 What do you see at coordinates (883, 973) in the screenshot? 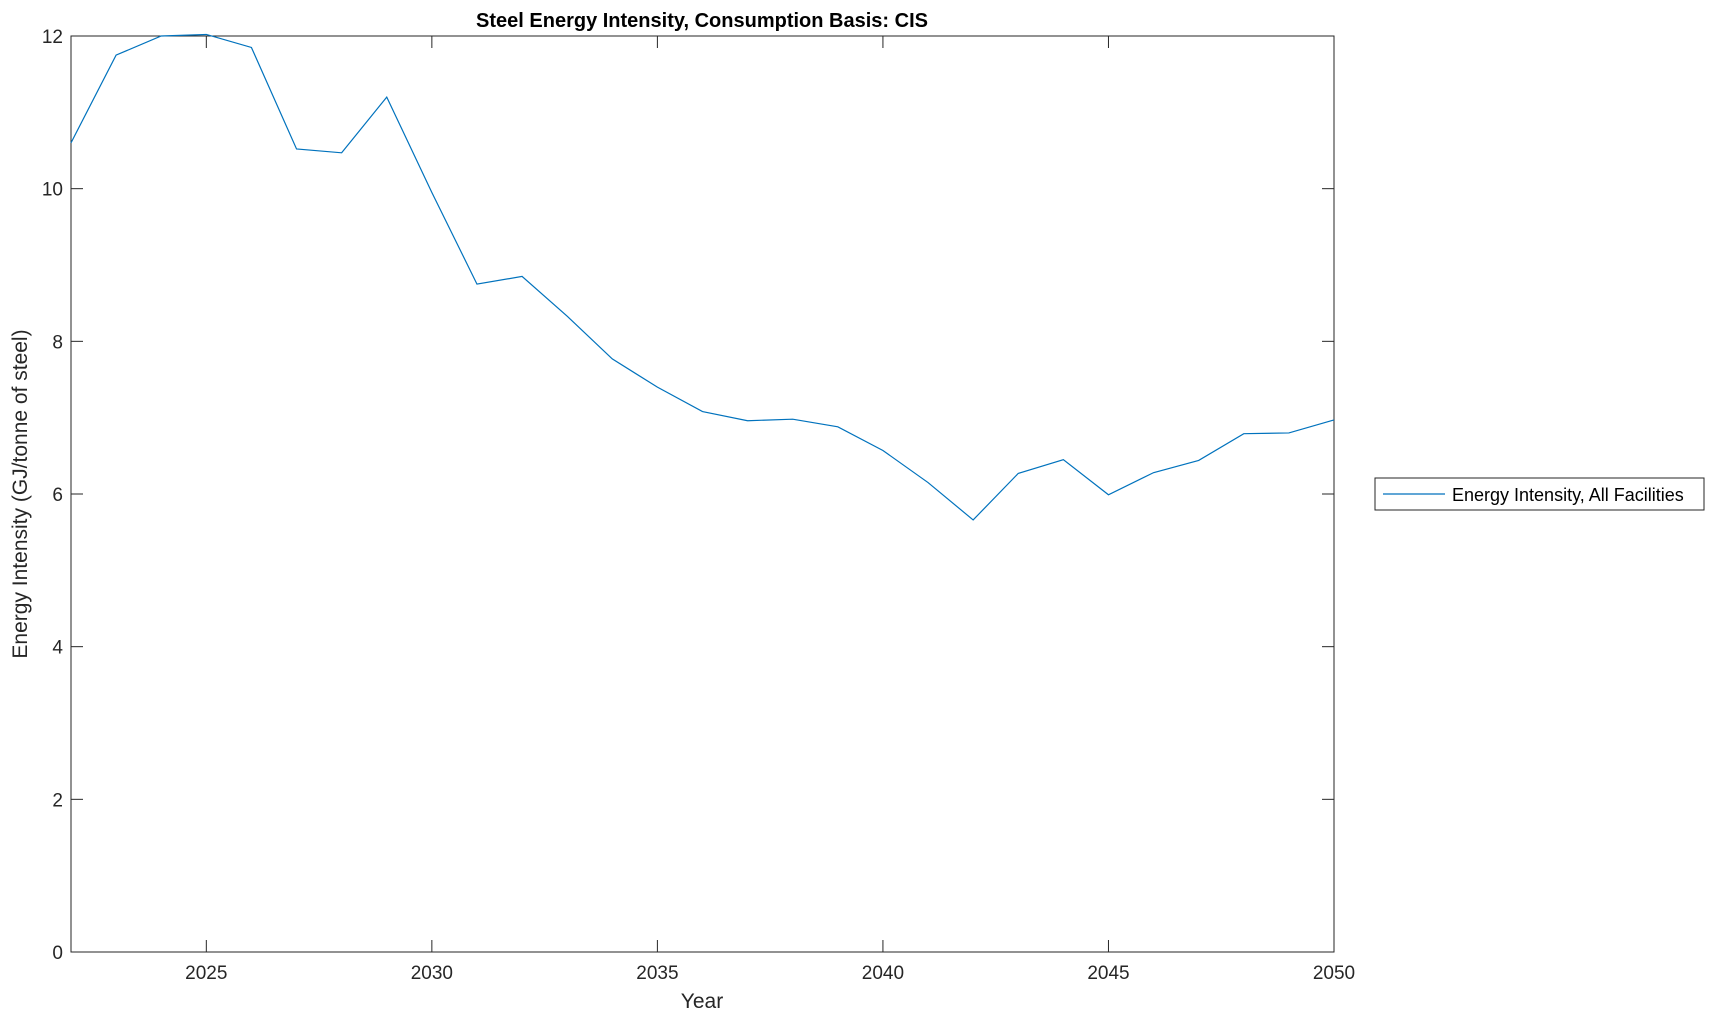
I see `x-tick-label: 2040` at bounding box center [883, 973].